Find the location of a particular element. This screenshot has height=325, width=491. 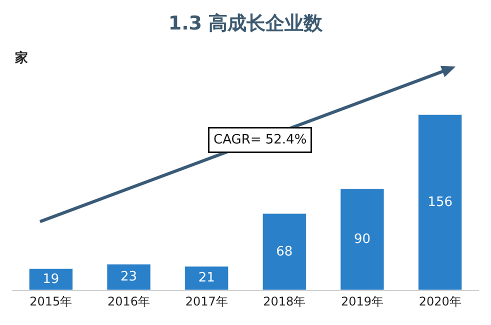

data-label: 19 is located at coordinates (51, 279).